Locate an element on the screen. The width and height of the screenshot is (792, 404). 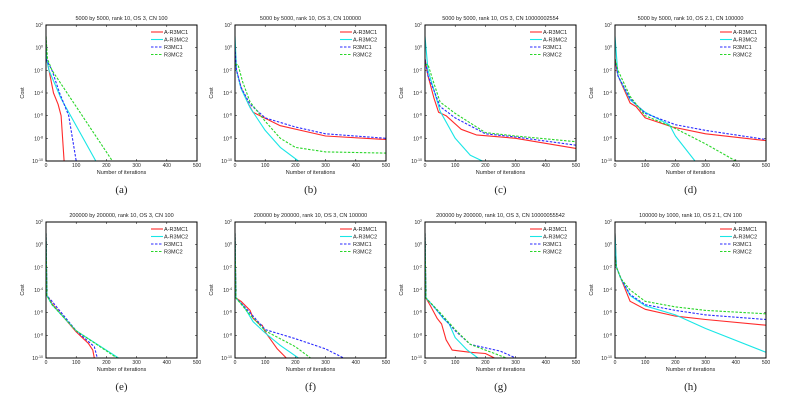
legend-entry: A-R3MC2 is located at coordinates (555, 238).